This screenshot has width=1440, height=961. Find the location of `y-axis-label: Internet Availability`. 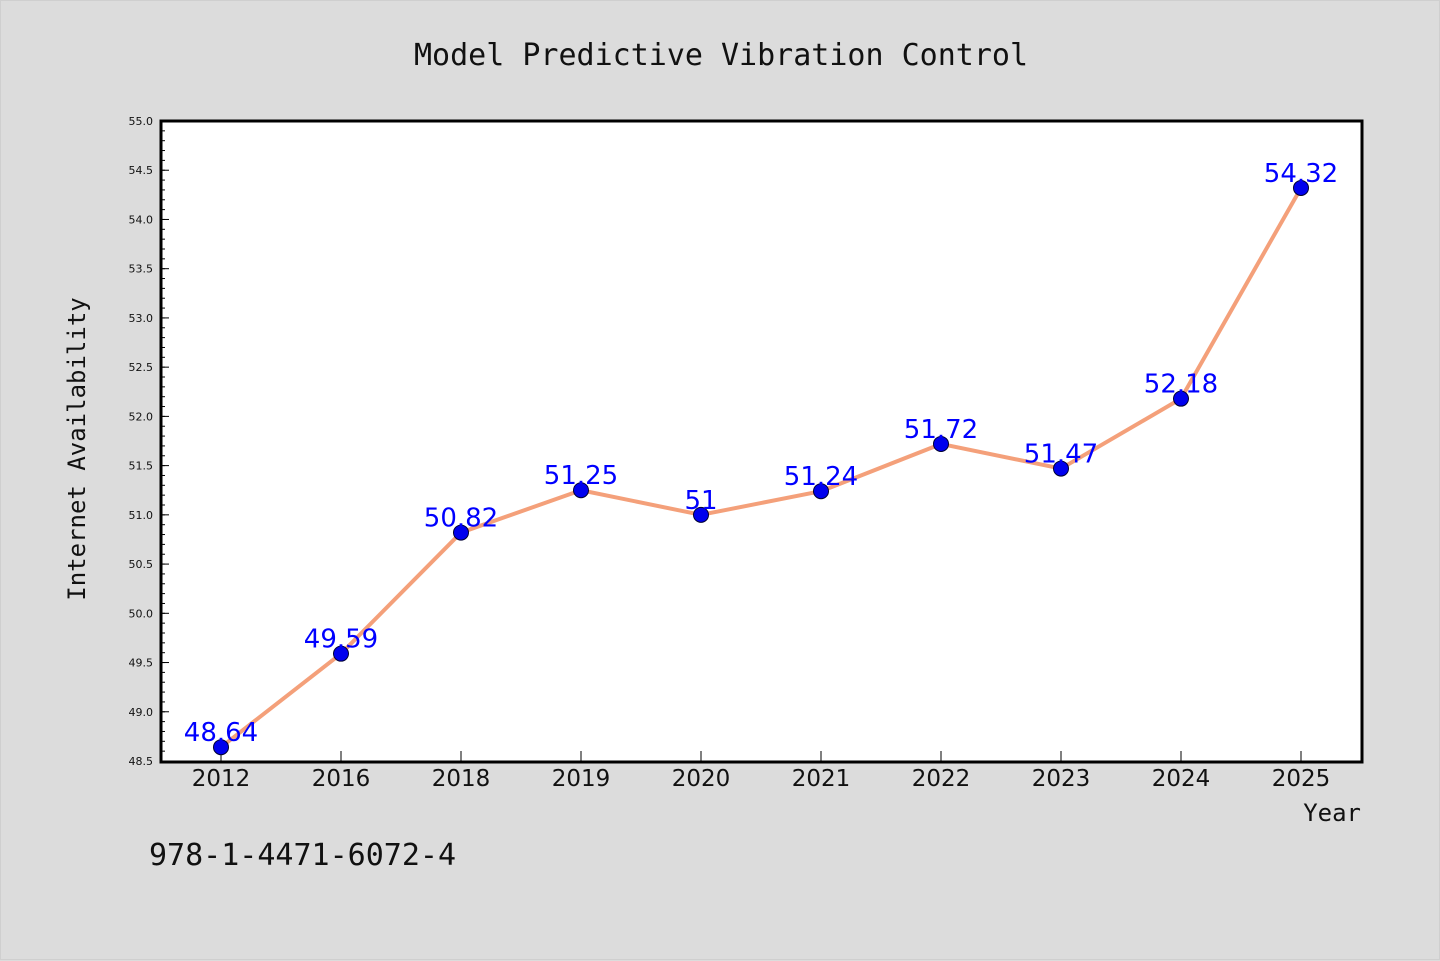

y-axis-label: Internet Availability is located at coordinates (77, 448).